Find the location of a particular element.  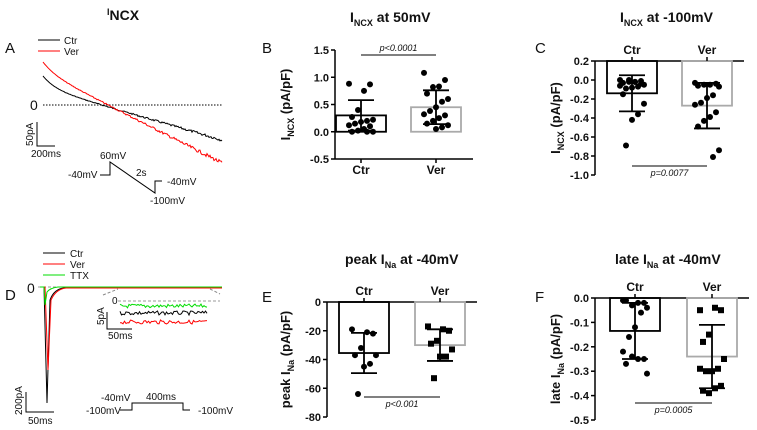

title-rest: at -40mV is located at coordinates (689, 259).